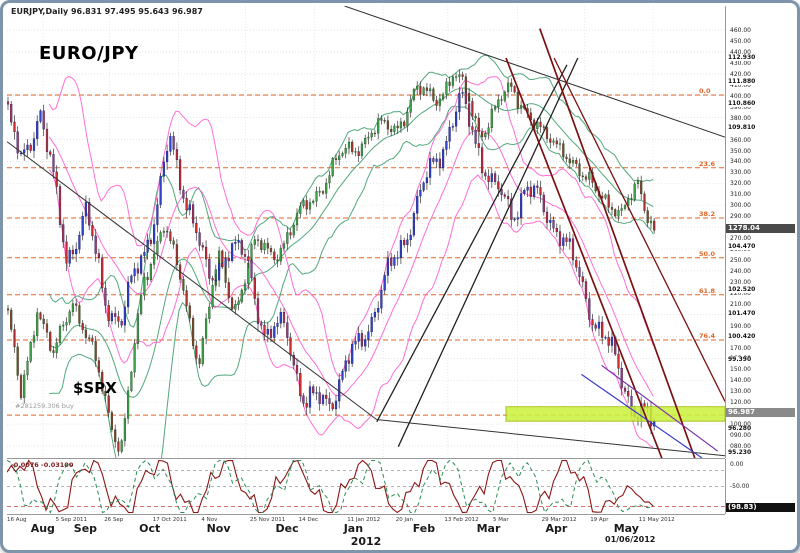  I want to click on axis-label: 390.00, so click(740, 107).